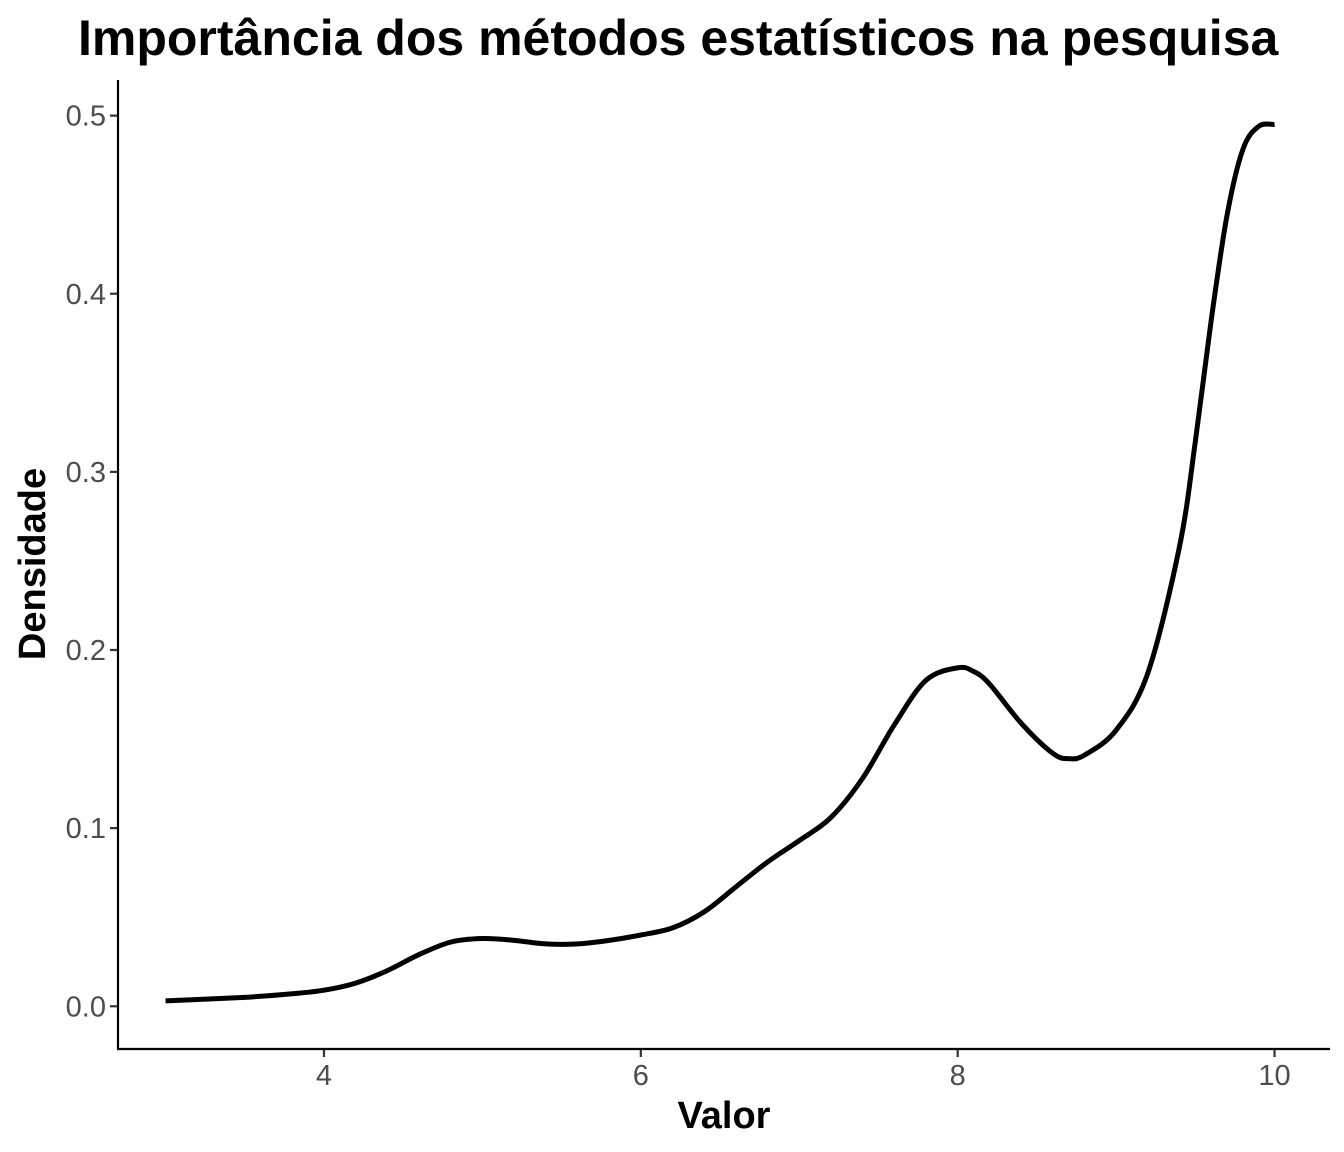 This screenshot has height=1152, width=1344. Describe the element at coordinates (86, 829) in the screenshot. I see `y-tick-label: 0.1` at that location.